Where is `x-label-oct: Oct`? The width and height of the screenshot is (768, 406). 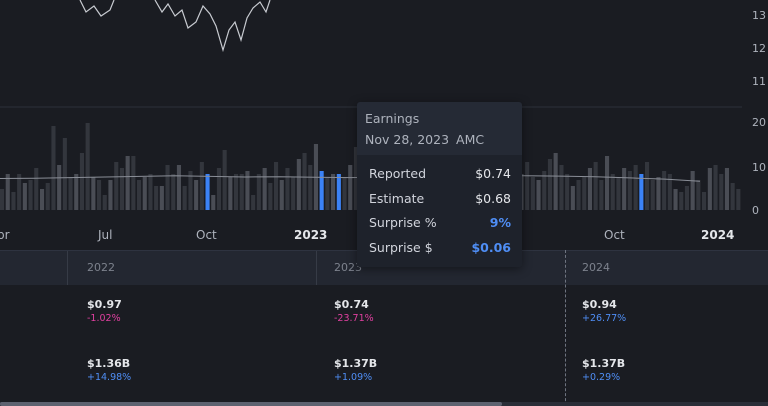
x-label-oct: Oct is located at coordinates (206, 235).